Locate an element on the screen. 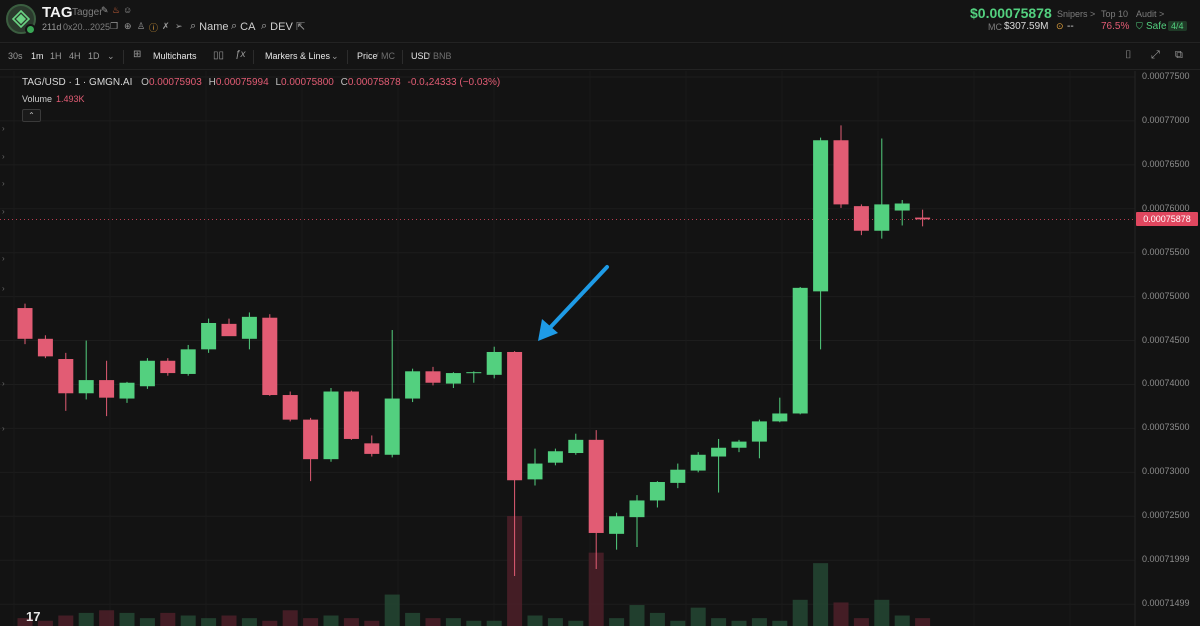 The width and height of the screenshot is (1200, 626). copy-icon: ❐ is located at coordinates (114, 26).